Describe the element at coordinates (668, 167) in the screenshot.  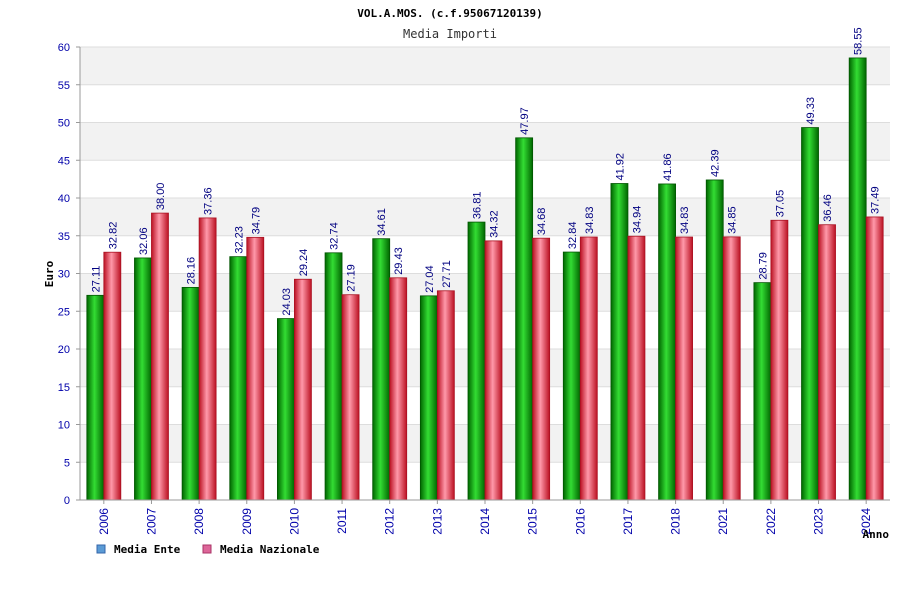
I see `value-label-media-ente-2018: 41.86` at that location.